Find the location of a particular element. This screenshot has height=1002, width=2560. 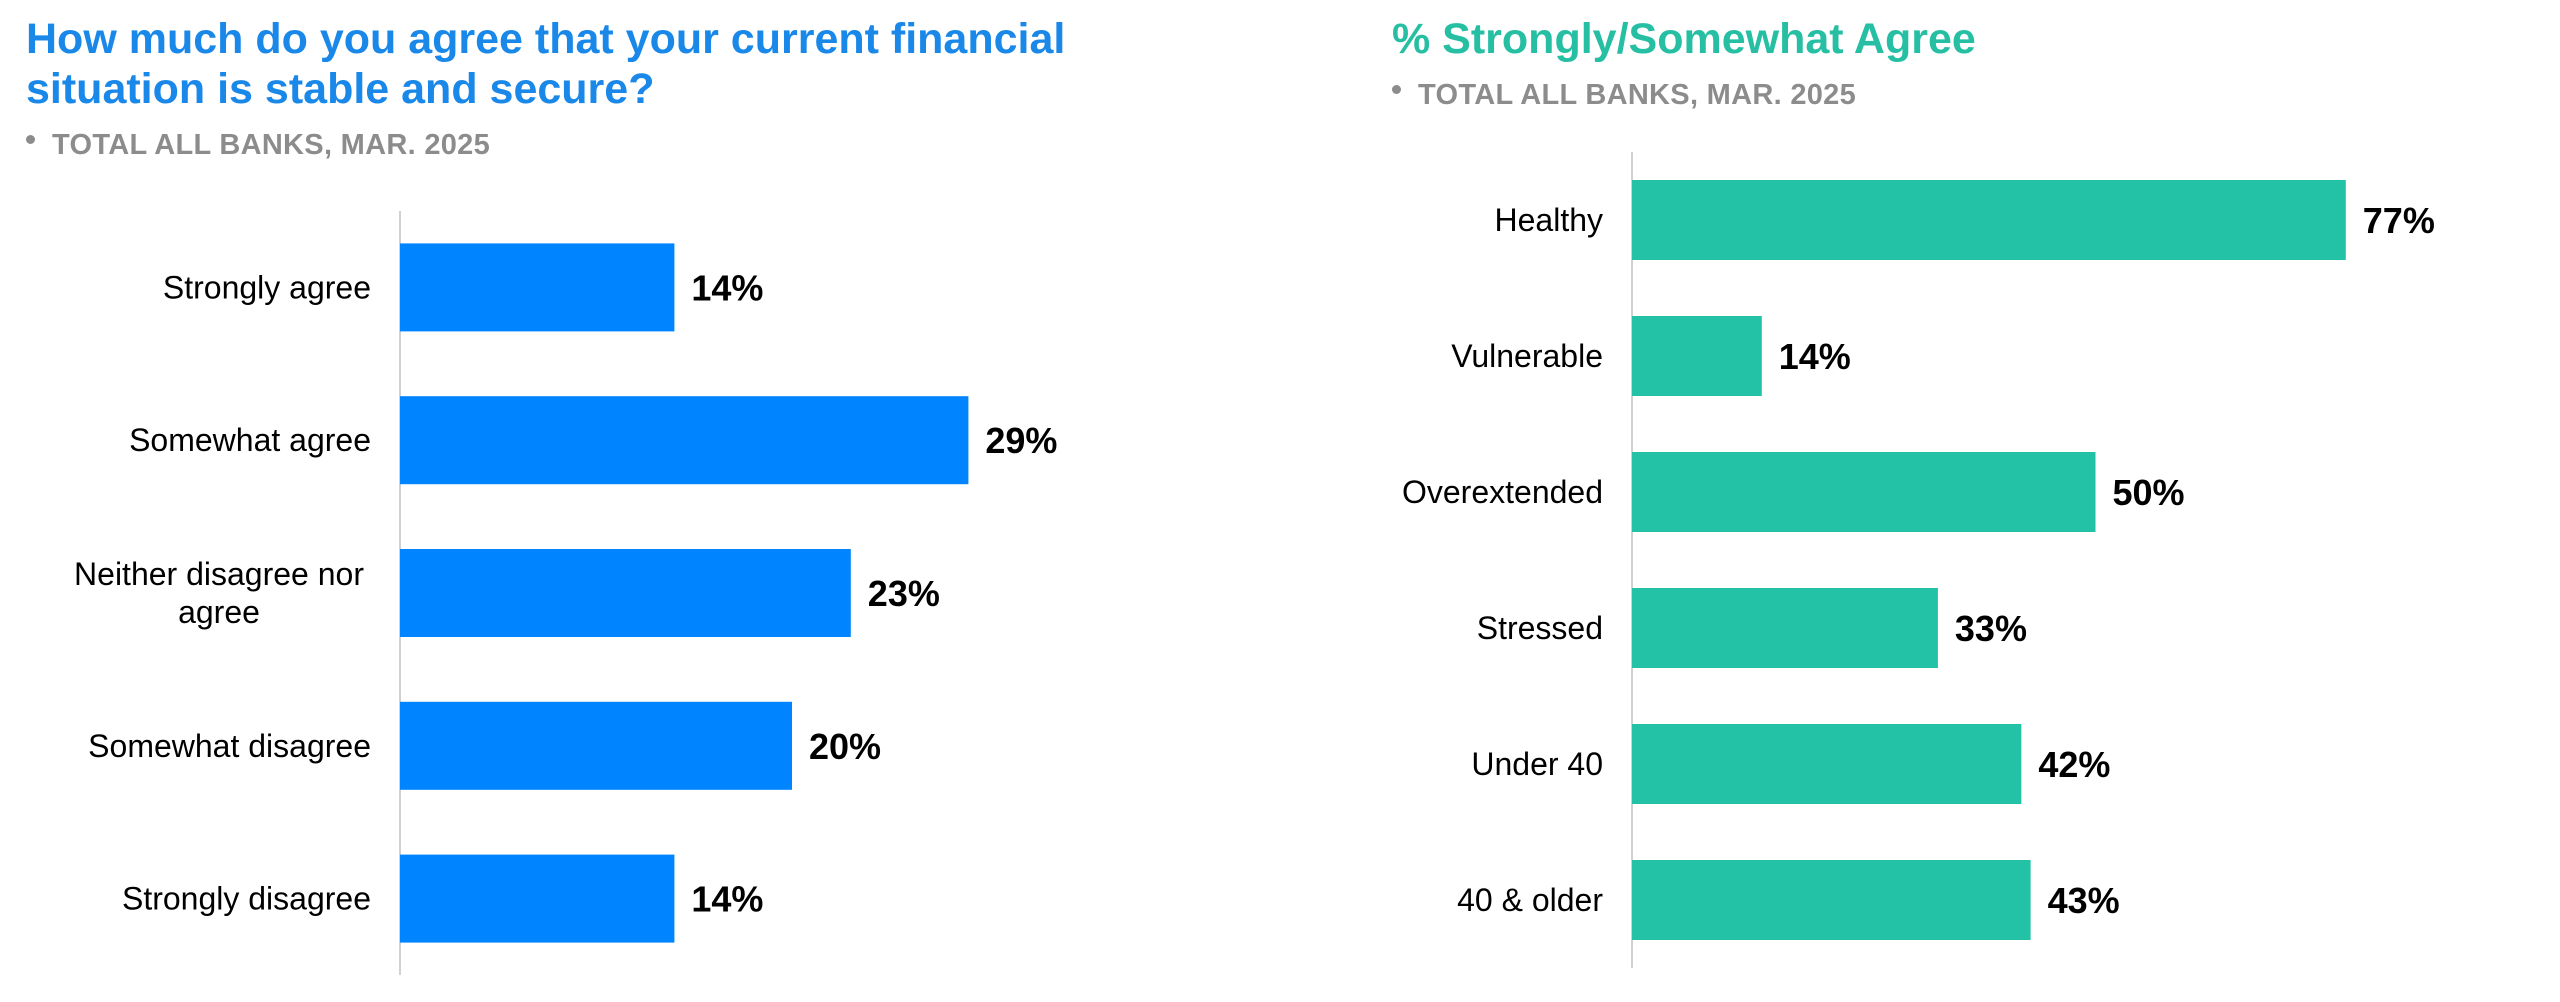

left-chart-subtitle: TOTAL ALL BANKS, MAR. 2025 is located at coordinates (258, 145).